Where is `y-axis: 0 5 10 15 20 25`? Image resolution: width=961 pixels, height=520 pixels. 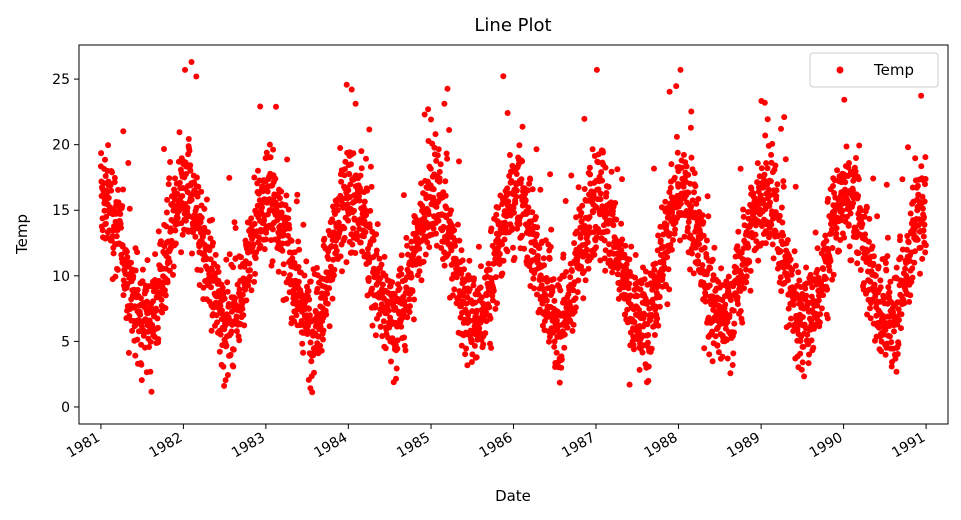 y-axis: 0 5 10 15 20 25 is located at coordinates (65, 244).